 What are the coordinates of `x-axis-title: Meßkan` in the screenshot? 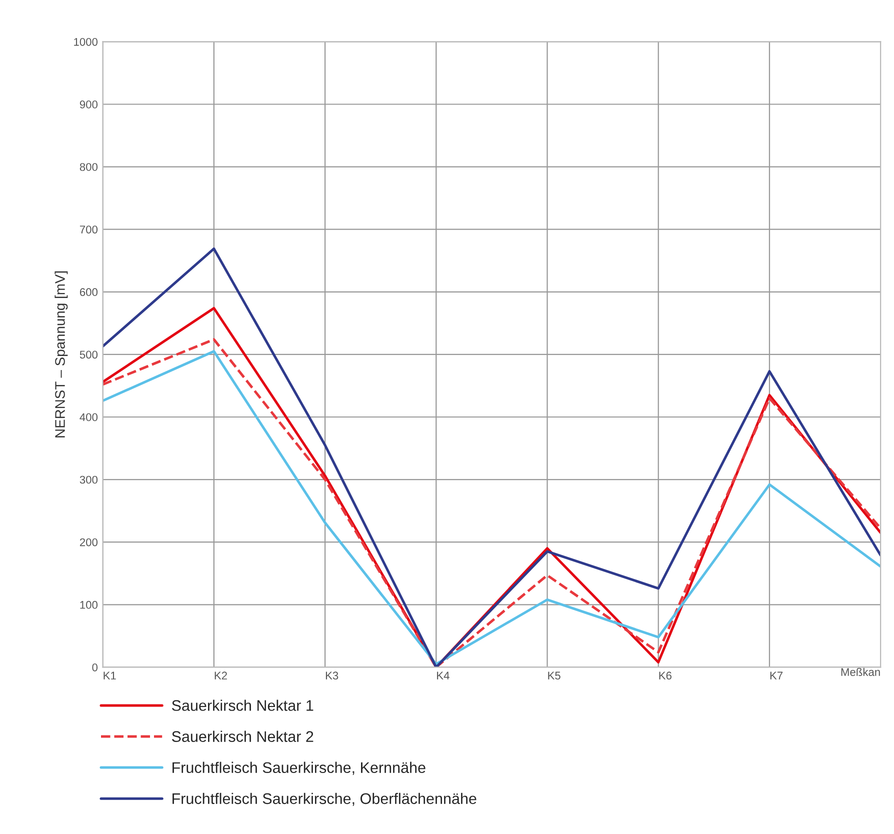 It's located at (860, 672).